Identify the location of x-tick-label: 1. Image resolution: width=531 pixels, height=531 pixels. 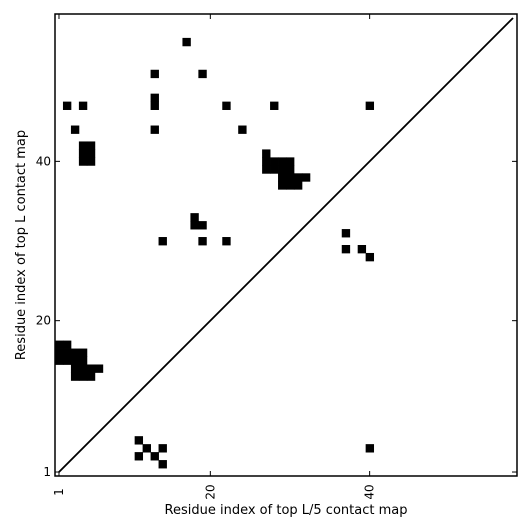
(59, 492).